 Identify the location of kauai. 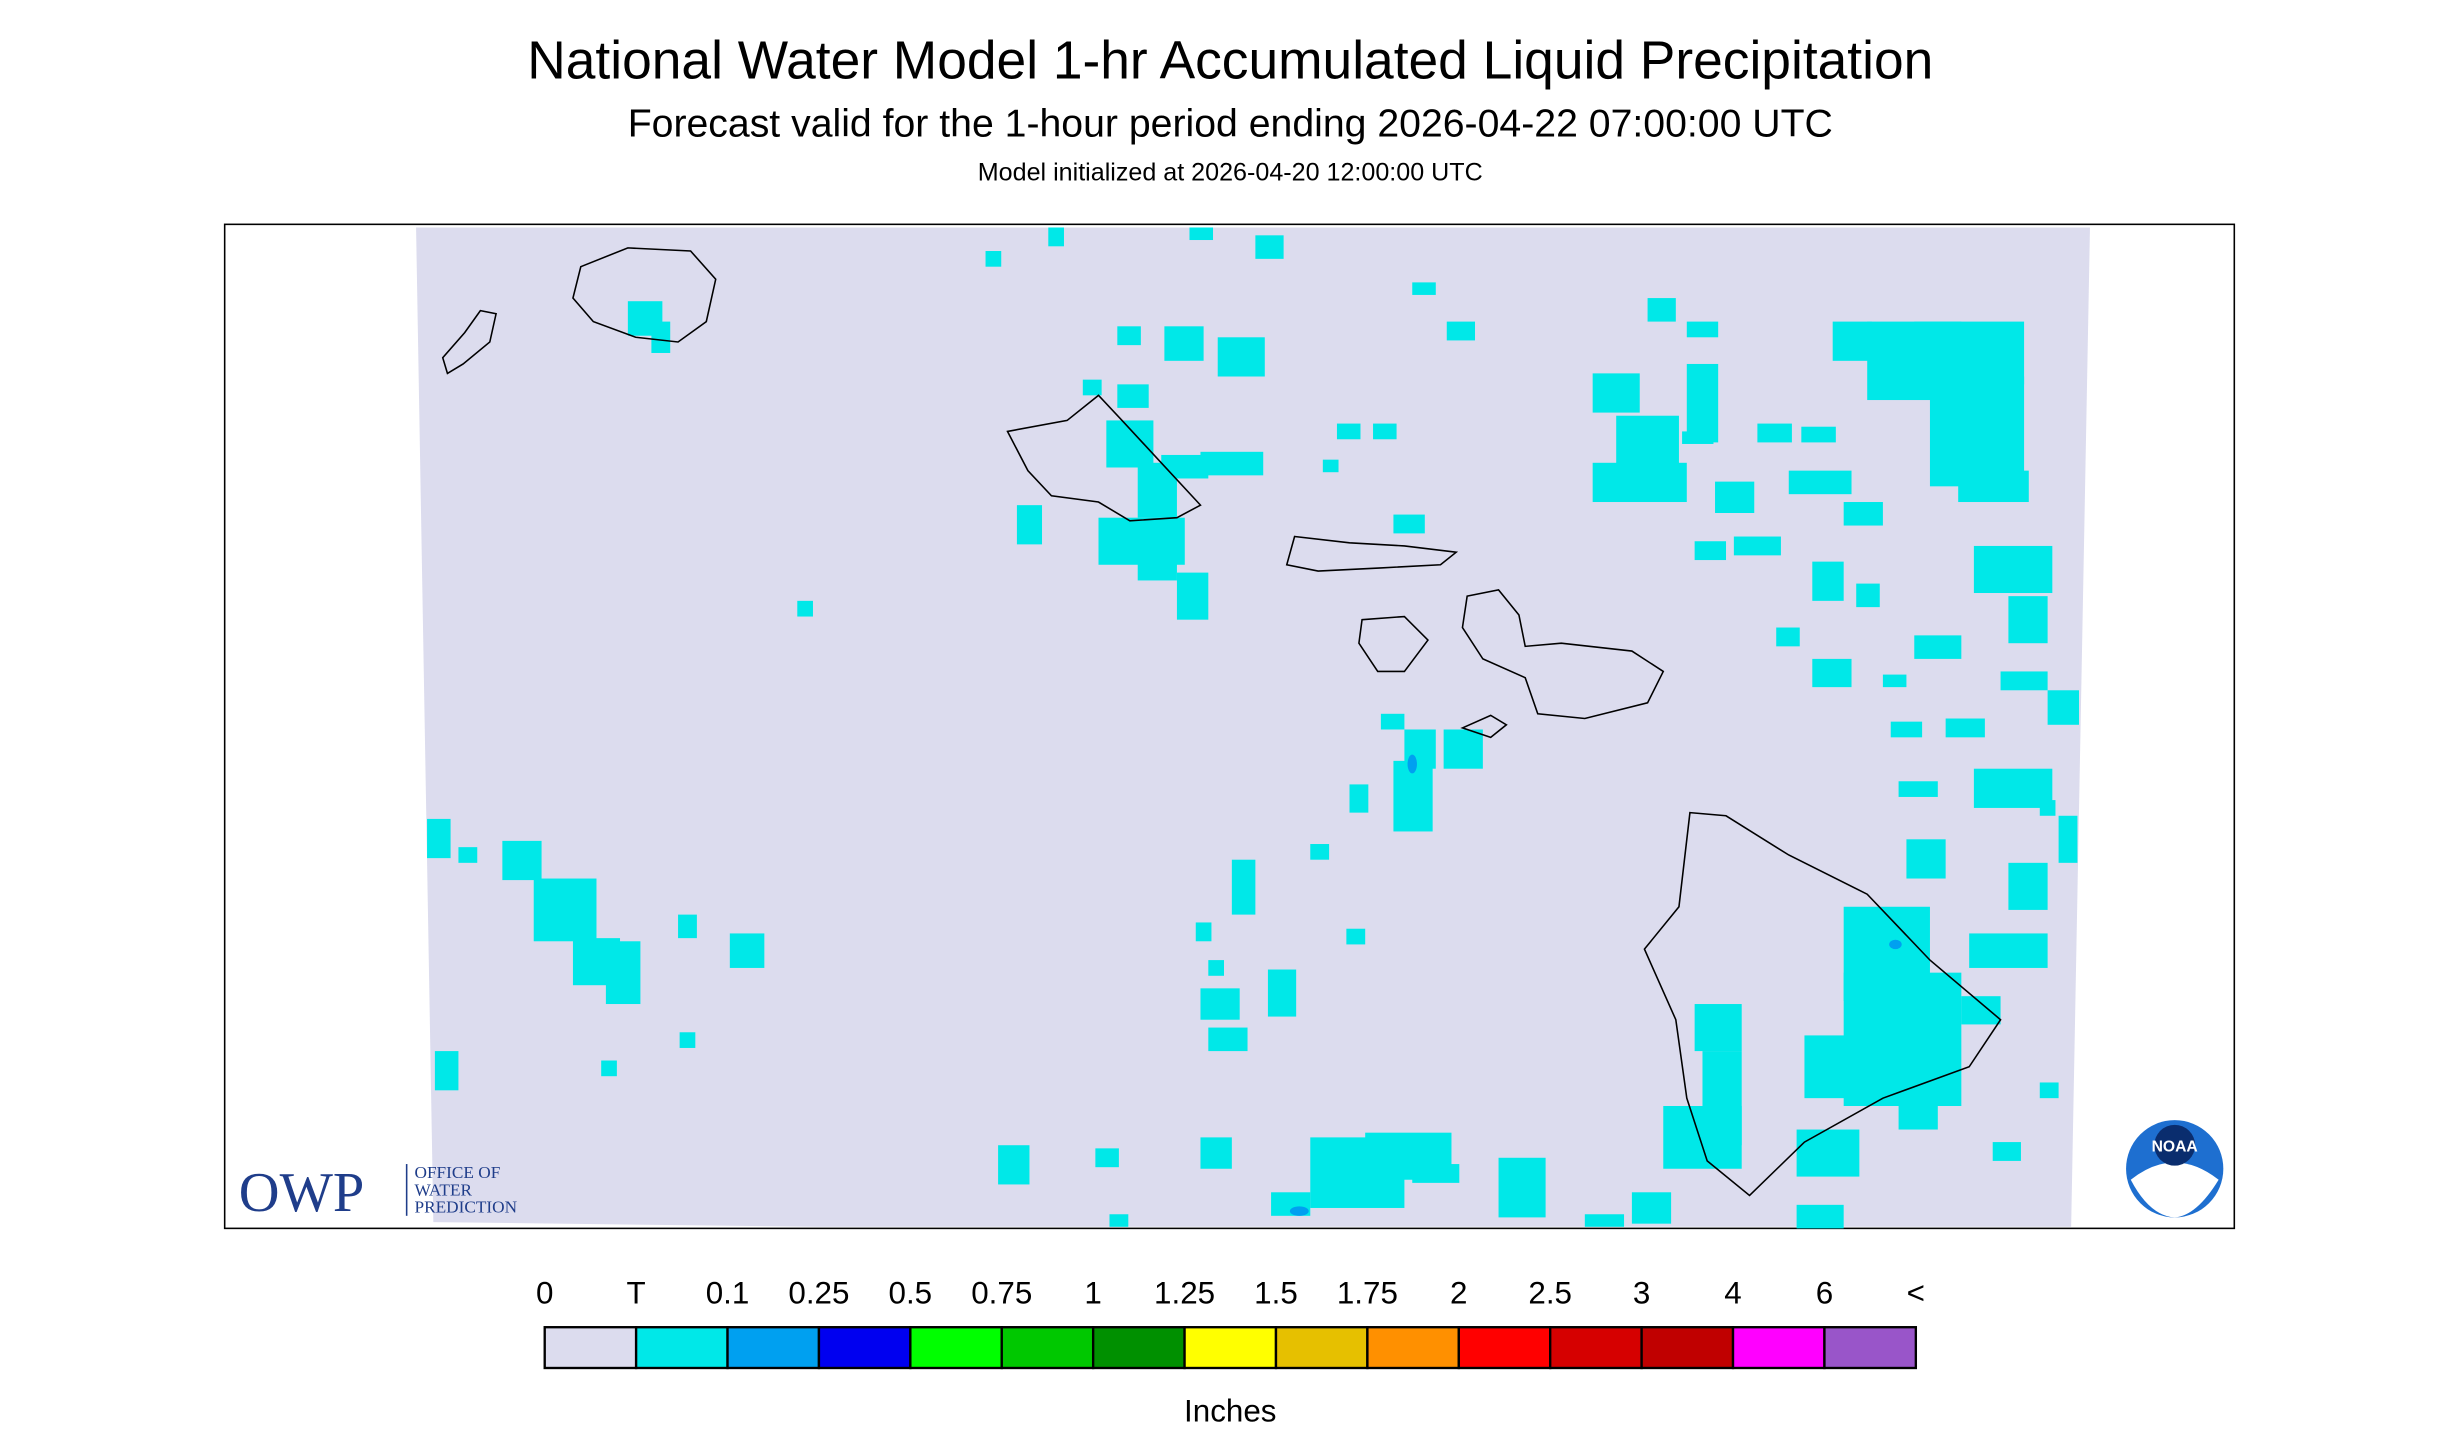
(644, 295).